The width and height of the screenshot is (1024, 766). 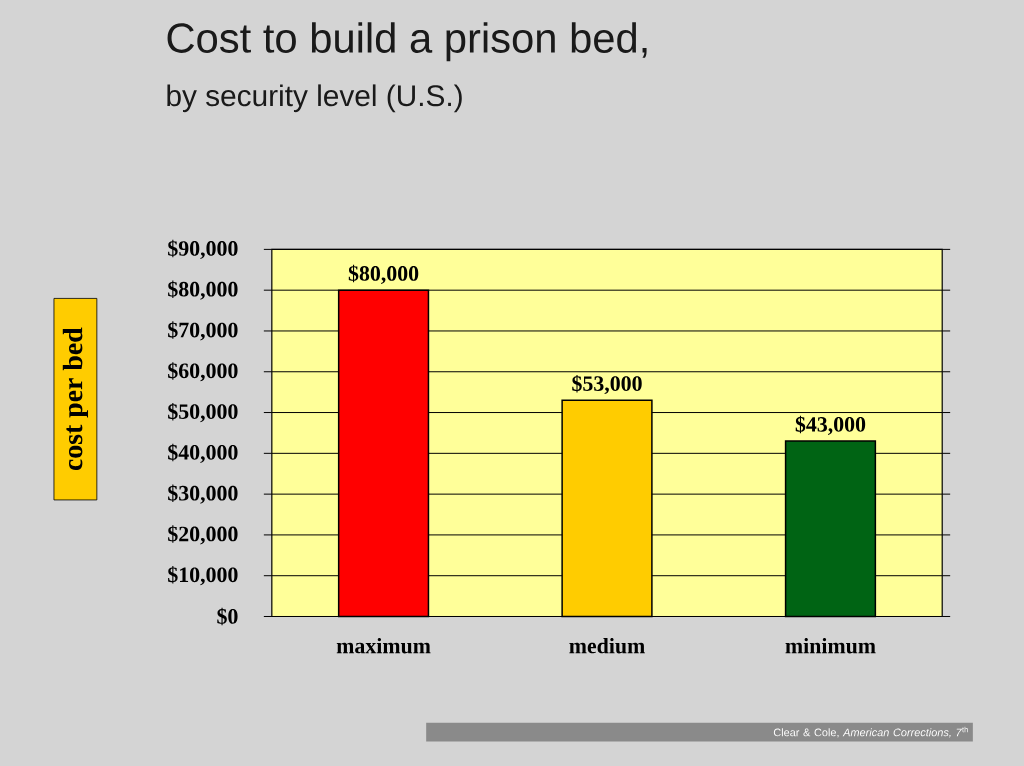 I want to click on y-tick-label: $60,000, so click(x=203, y=372).